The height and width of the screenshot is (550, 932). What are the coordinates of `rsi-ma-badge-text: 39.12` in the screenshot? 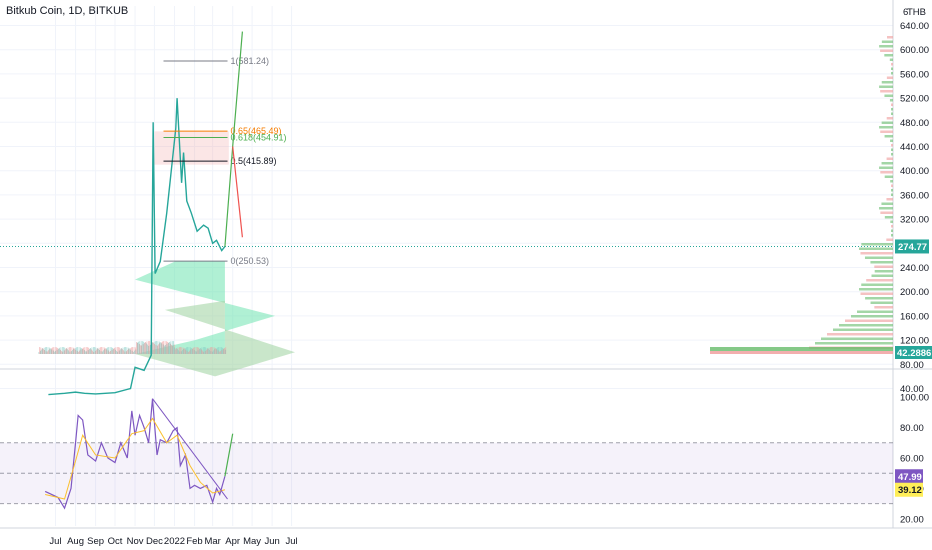 It's located at (910, 490).